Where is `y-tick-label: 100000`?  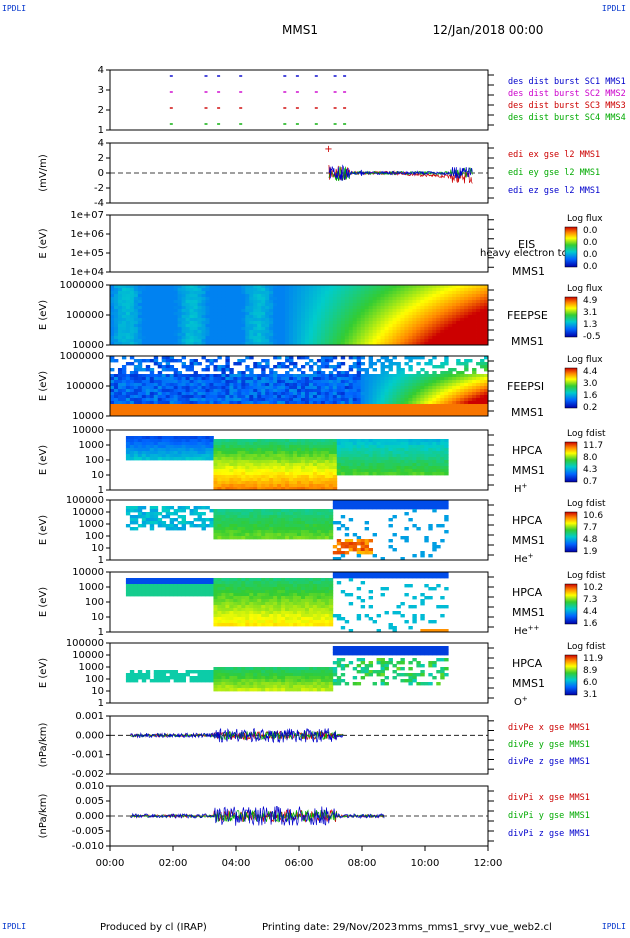
y-tick-label: 100000 is located at coordinates (85, 386).